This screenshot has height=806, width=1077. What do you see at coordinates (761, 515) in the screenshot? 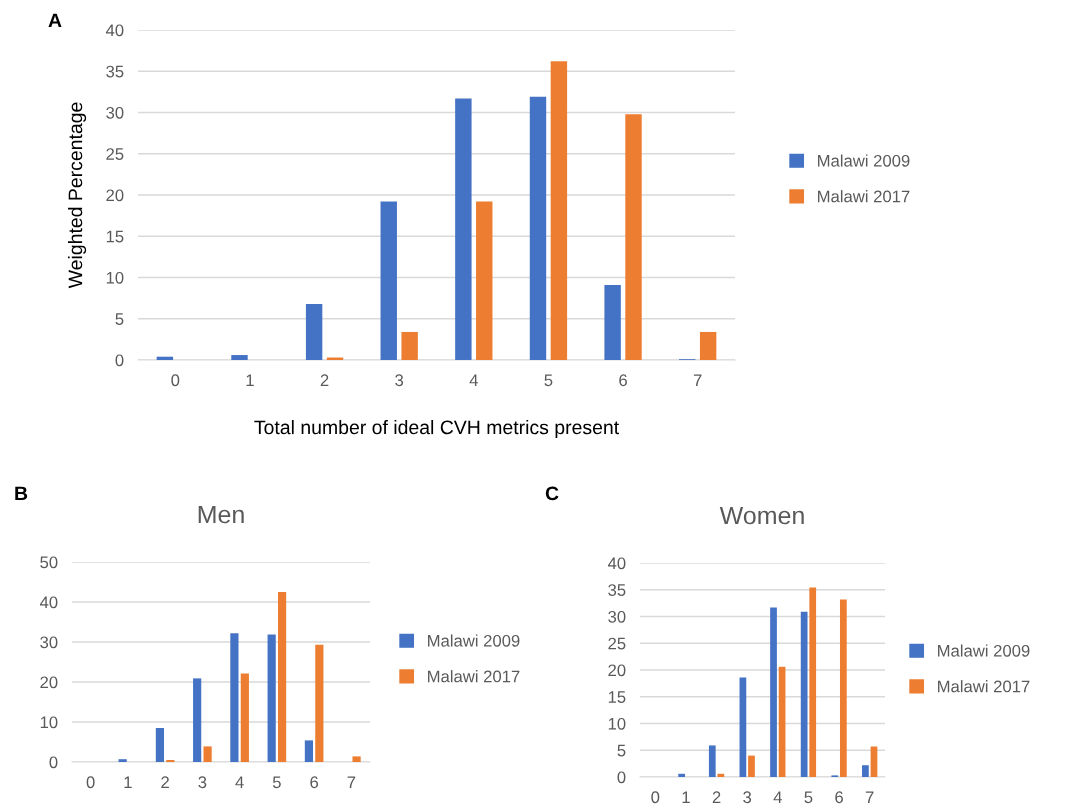
I see `chart-title: Women` at bounding box center [761, 515].